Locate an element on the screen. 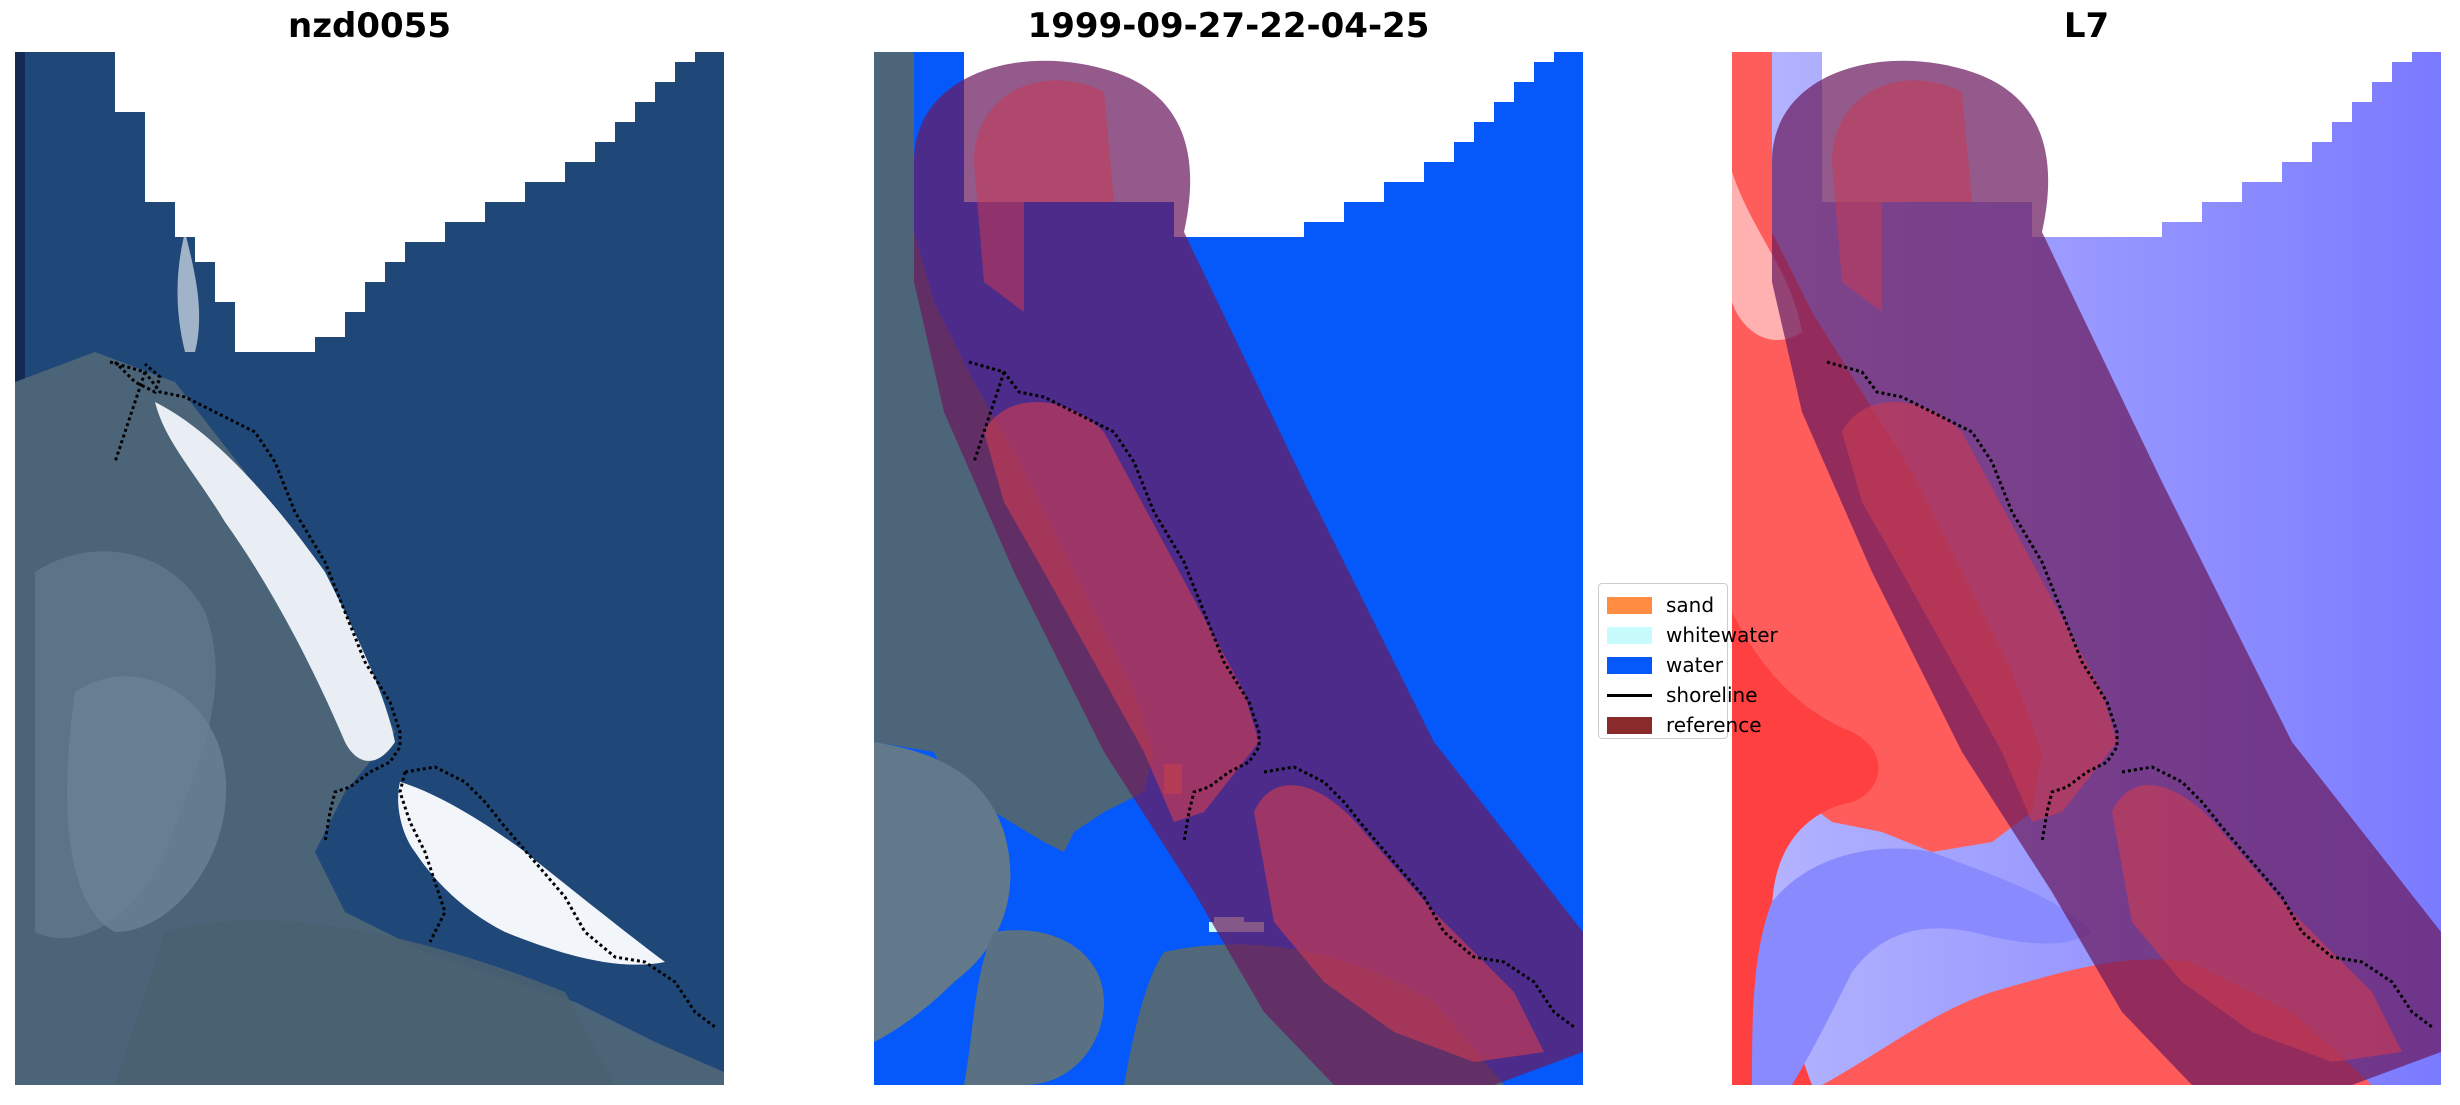 The height and width of the screenshot is (1105, 2460). legend-item-reference: reference is located at coordinates (1684, 725).